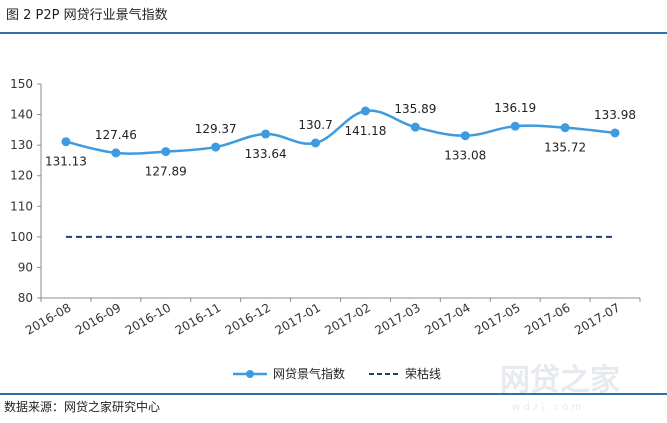 This screenshot has height=423, width=667. Describe the element at coordinates (82, 407) in the screenshot. I see `source-note: 数据来源：网贷之家研究中心` at that location.